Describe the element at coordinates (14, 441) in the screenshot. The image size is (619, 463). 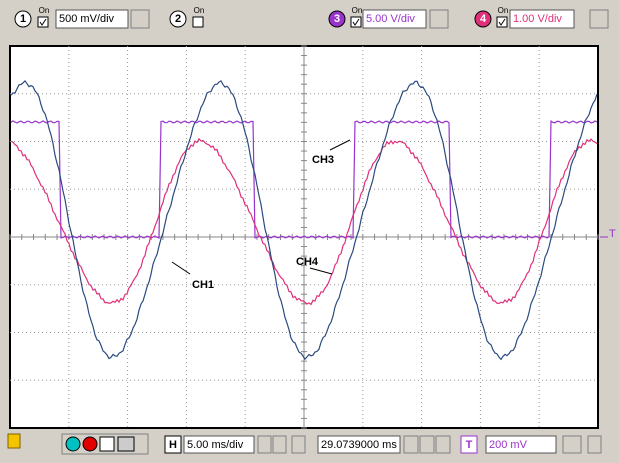
I see `cursor-icon` at that location.